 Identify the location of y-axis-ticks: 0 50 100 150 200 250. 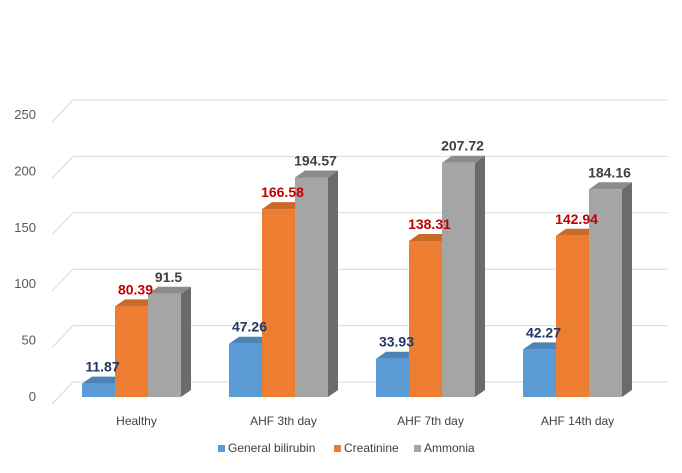
(25, 255).